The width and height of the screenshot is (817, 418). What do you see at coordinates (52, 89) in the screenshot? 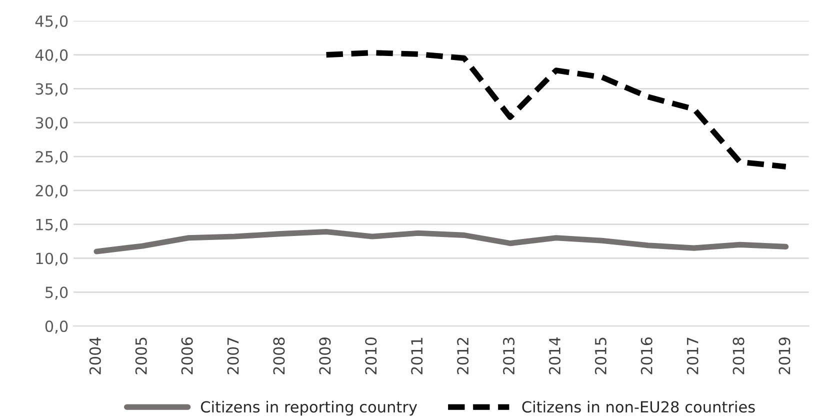
I see `y-tick-label: 35,0` at bounding box center [52, 89].